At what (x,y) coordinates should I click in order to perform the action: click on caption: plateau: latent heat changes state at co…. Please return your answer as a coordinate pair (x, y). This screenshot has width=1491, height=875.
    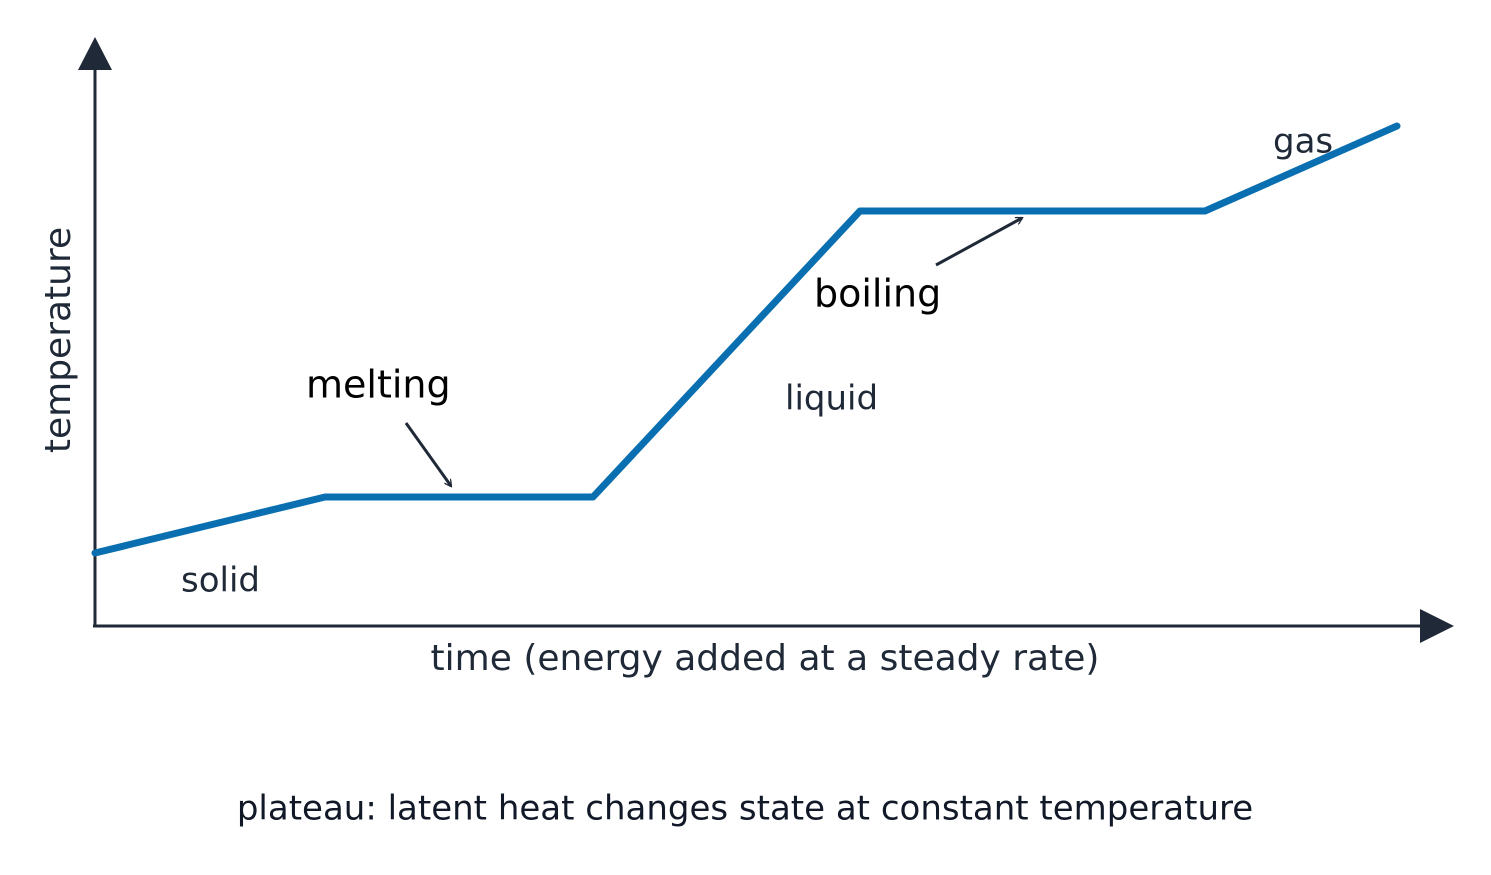
    Looking at the image, I should click on (745, 809).